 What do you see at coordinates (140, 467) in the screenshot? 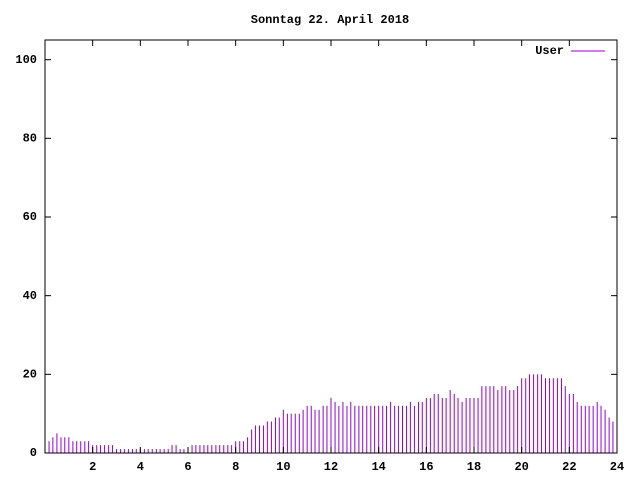
I see `x-tick-label: 4` at bounding box center [140, 467].